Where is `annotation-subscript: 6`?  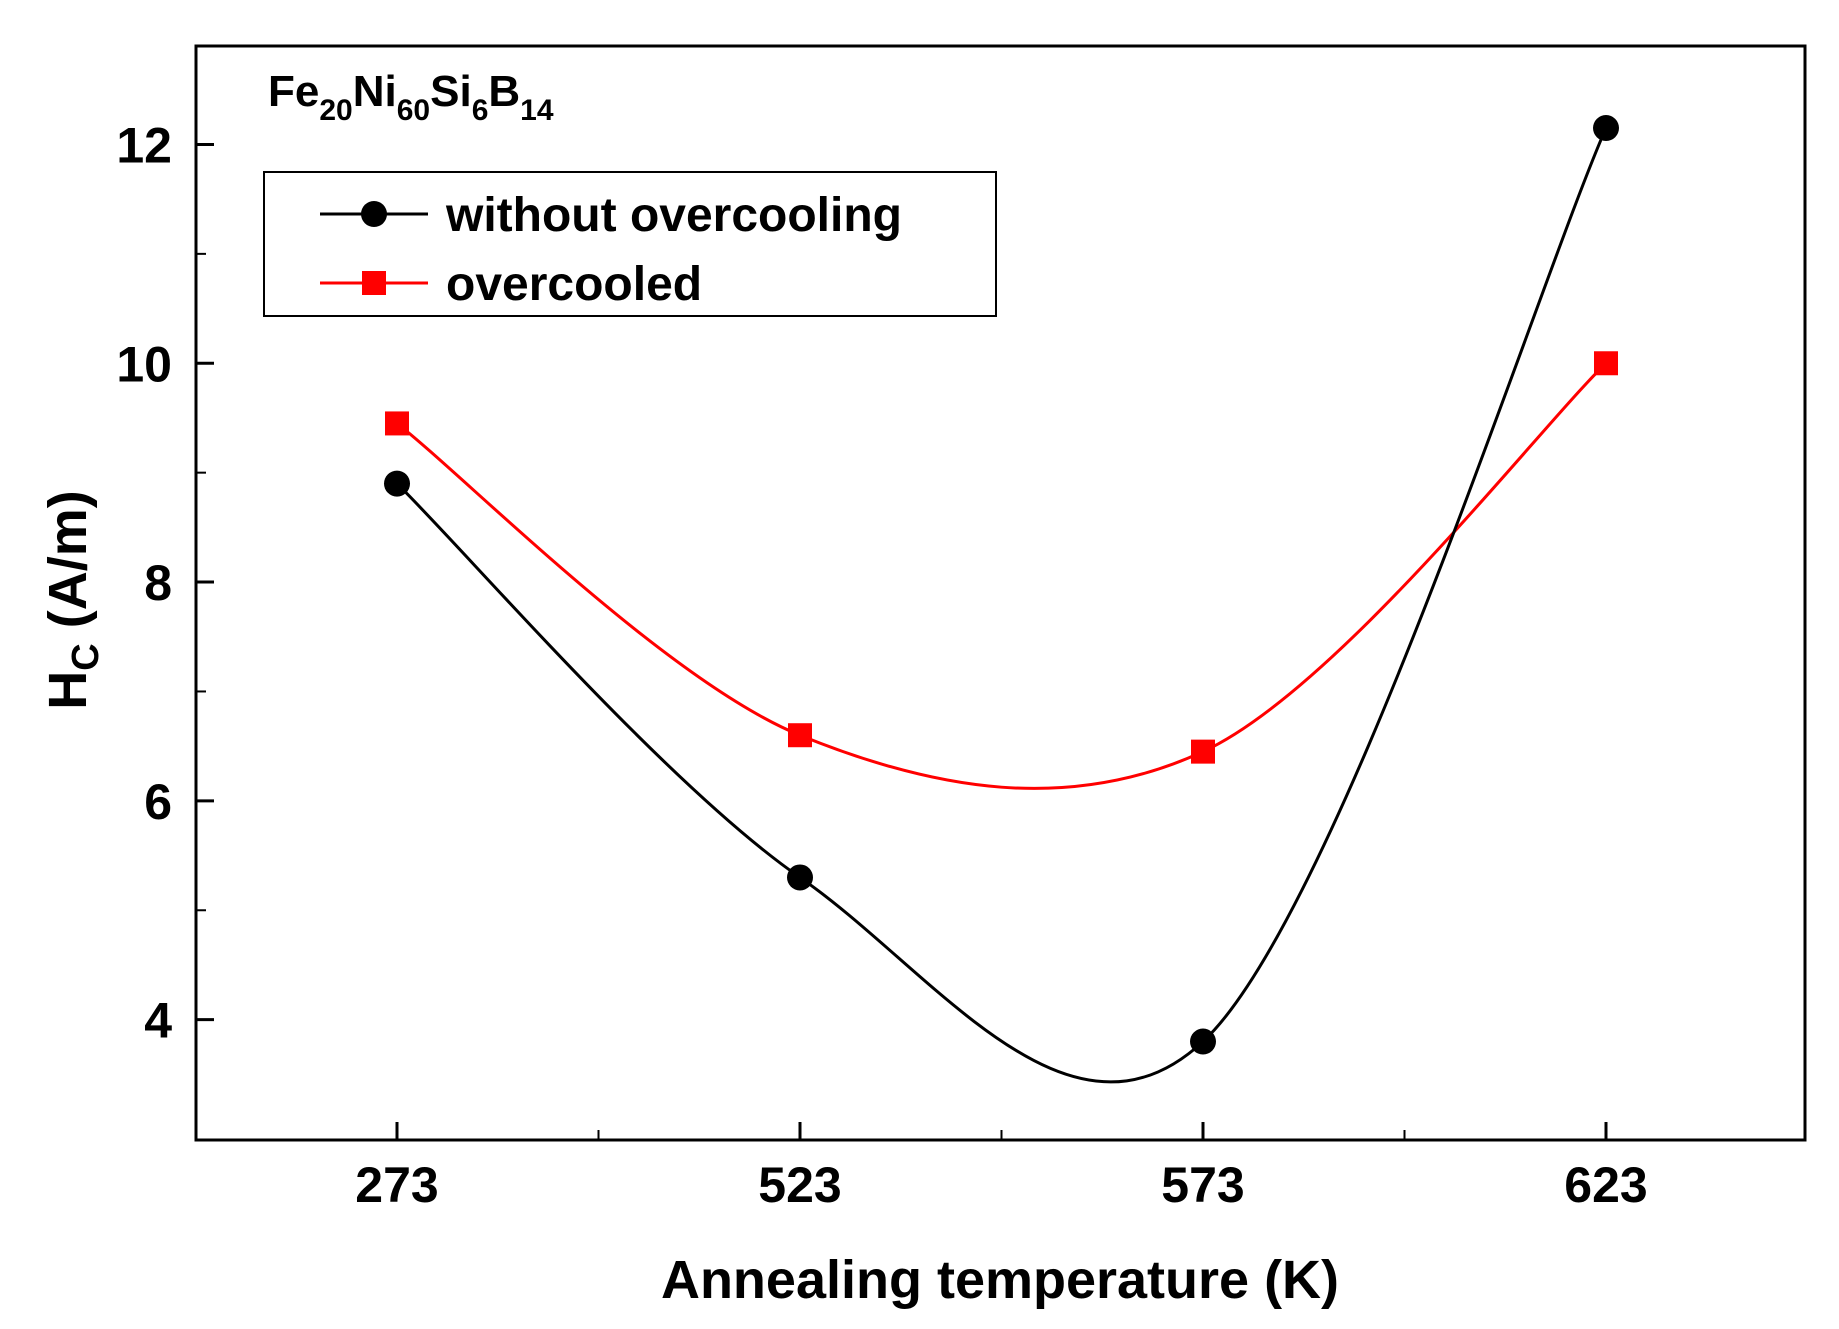 annotation-subscript: 6 is located at coordinates (480, 110).